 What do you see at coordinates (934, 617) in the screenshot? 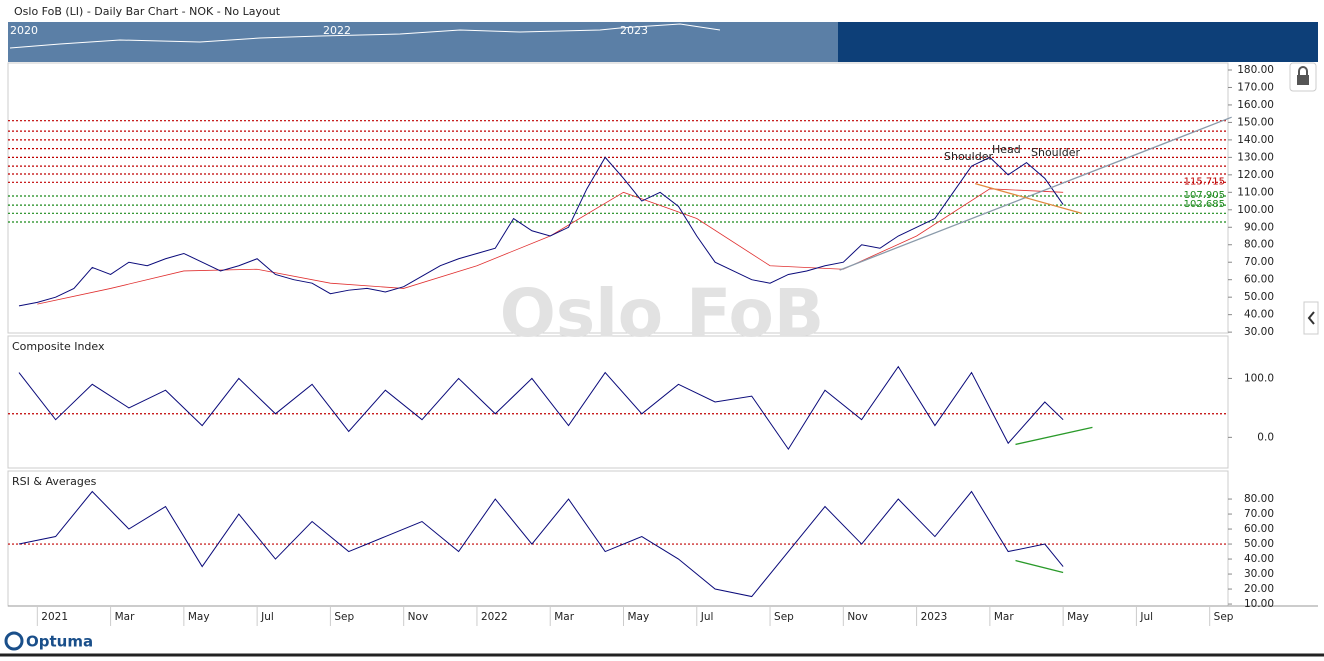
I see `x-tick-label: 2023` at bounding box center [934, 617].